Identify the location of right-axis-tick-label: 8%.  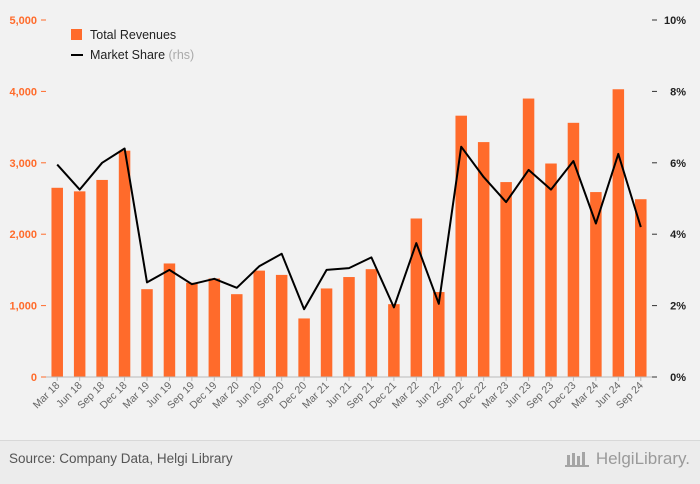
(678, 92).